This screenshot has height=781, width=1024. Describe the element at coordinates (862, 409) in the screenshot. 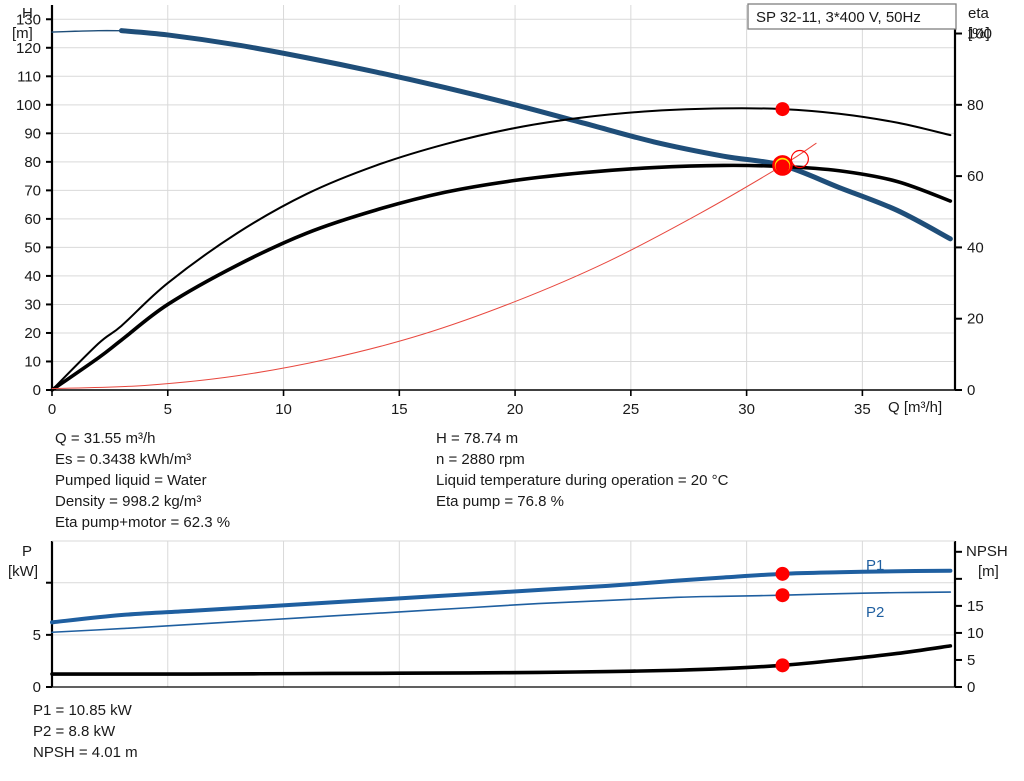

I see `top-x-tick-label: 35` at that location.